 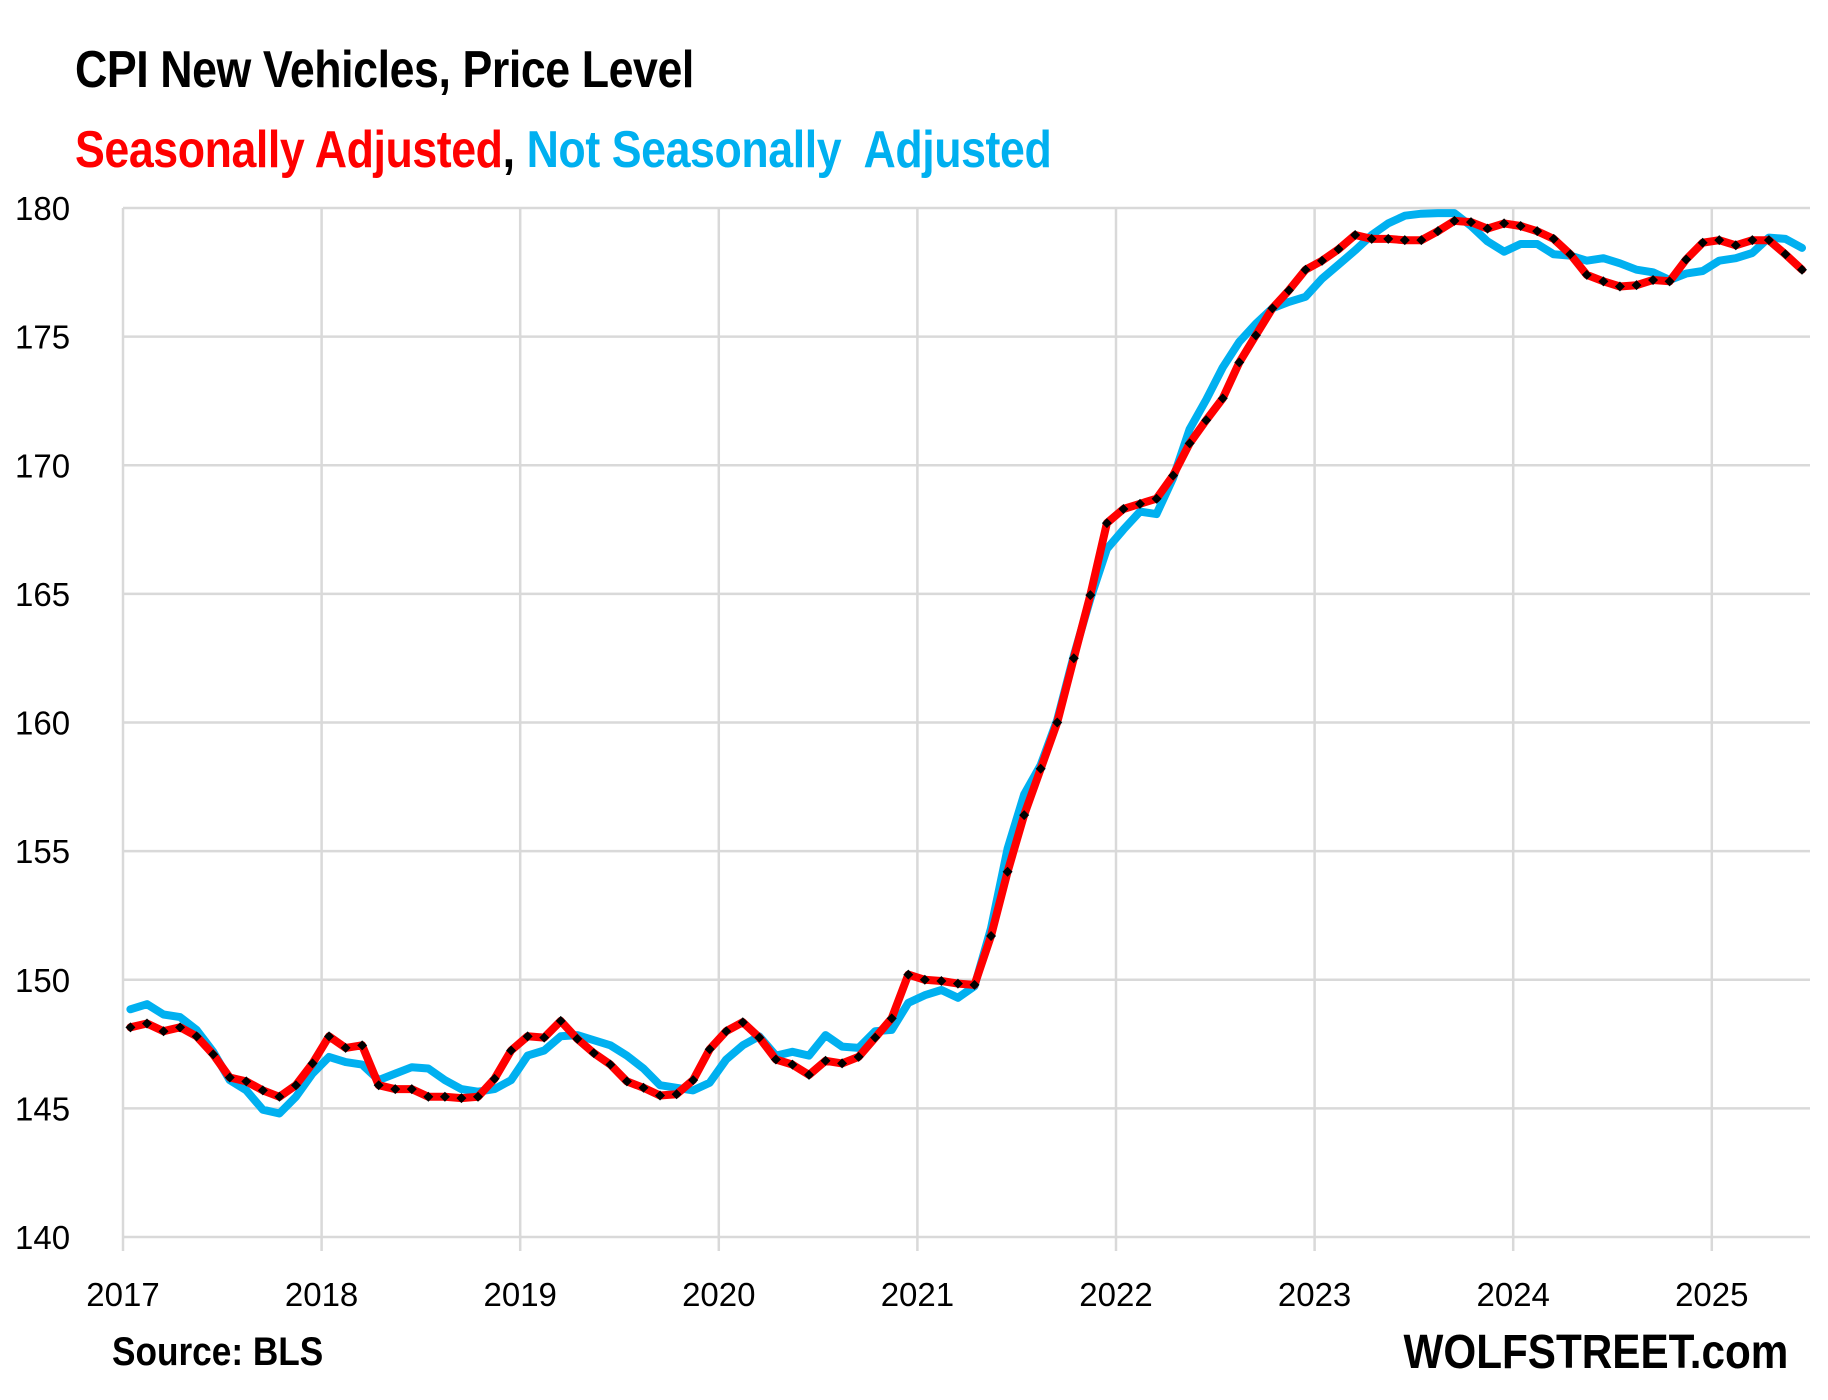 What do you see at coordinates (789, 150) in the screenshot?
I see `legend-label-not-seasonally-adjusted: Not Seasonally Adjusted` at bounding box center [789, 150].